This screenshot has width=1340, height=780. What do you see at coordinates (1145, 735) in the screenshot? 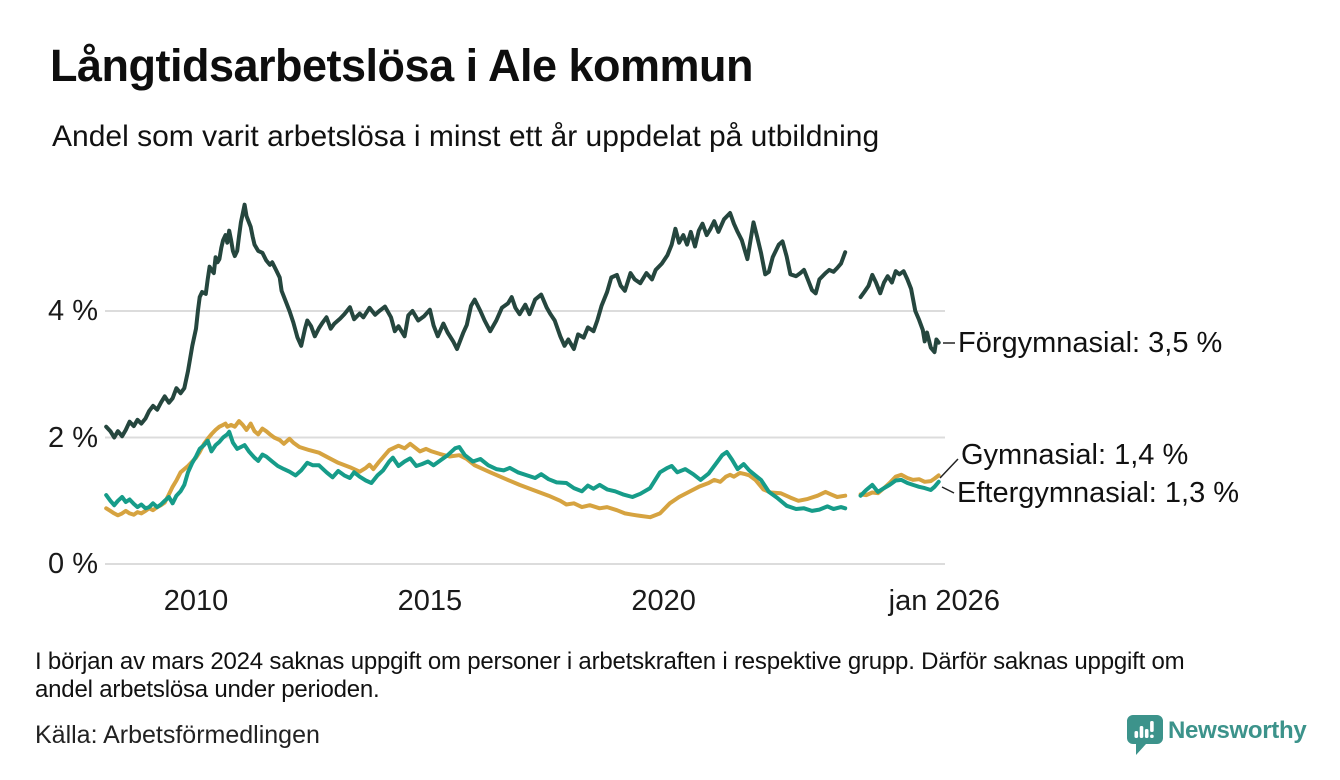
I see `newsworthy-logo-icon` at bounding box center [1145, 735].